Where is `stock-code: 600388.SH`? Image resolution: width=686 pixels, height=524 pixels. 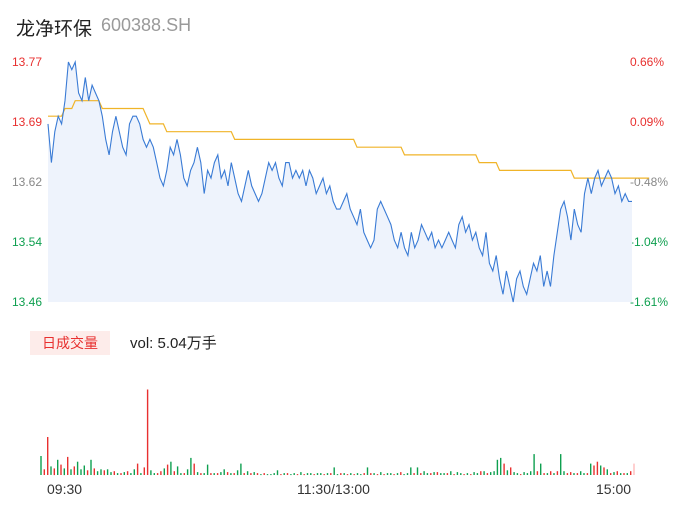 stock-code: 600388.SH is located at coordinates (146, 25).